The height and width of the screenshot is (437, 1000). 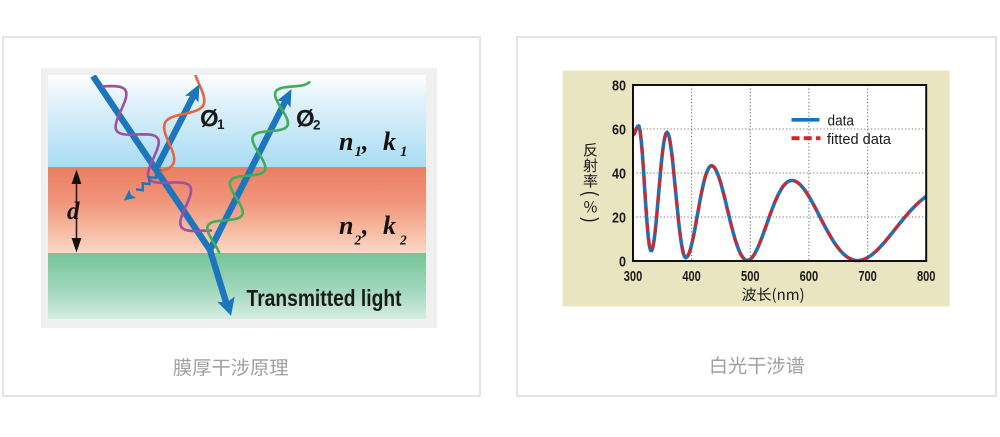 I want to click on svg-text: 700, so click(x=867, y=277).